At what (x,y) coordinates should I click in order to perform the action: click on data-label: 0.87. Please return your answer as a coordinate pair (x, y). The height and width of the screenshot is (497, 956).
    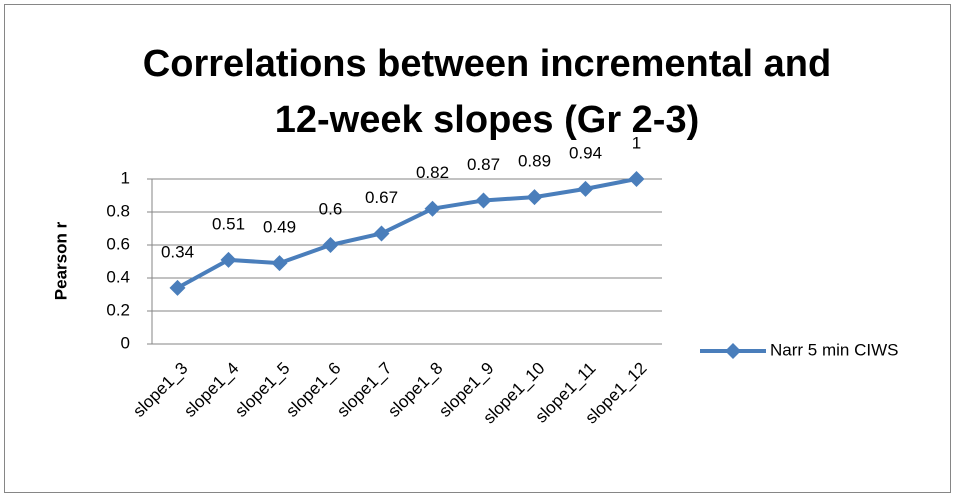
    Looking at the image, I should click on (483, 164).